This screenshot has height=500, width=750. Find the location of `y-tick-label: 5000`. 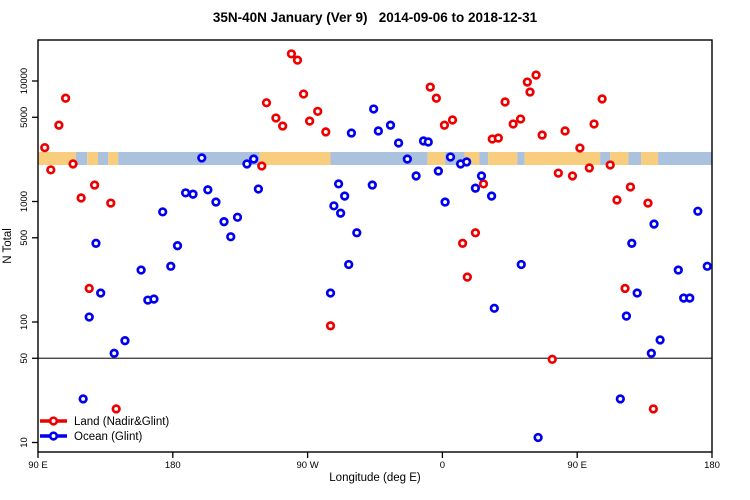

y-tick-label: 5000 is located at coordinates (24, 117).